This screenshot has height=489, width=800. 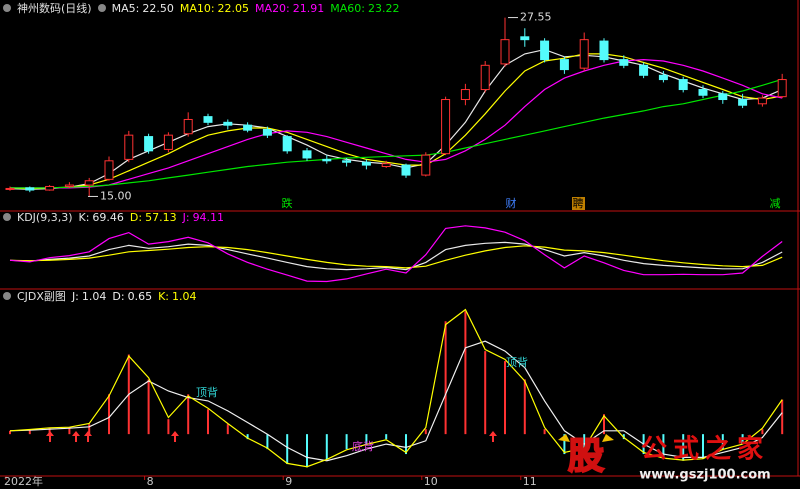 I want to click on legend-value: 69.46, so click(x=108, y=217).